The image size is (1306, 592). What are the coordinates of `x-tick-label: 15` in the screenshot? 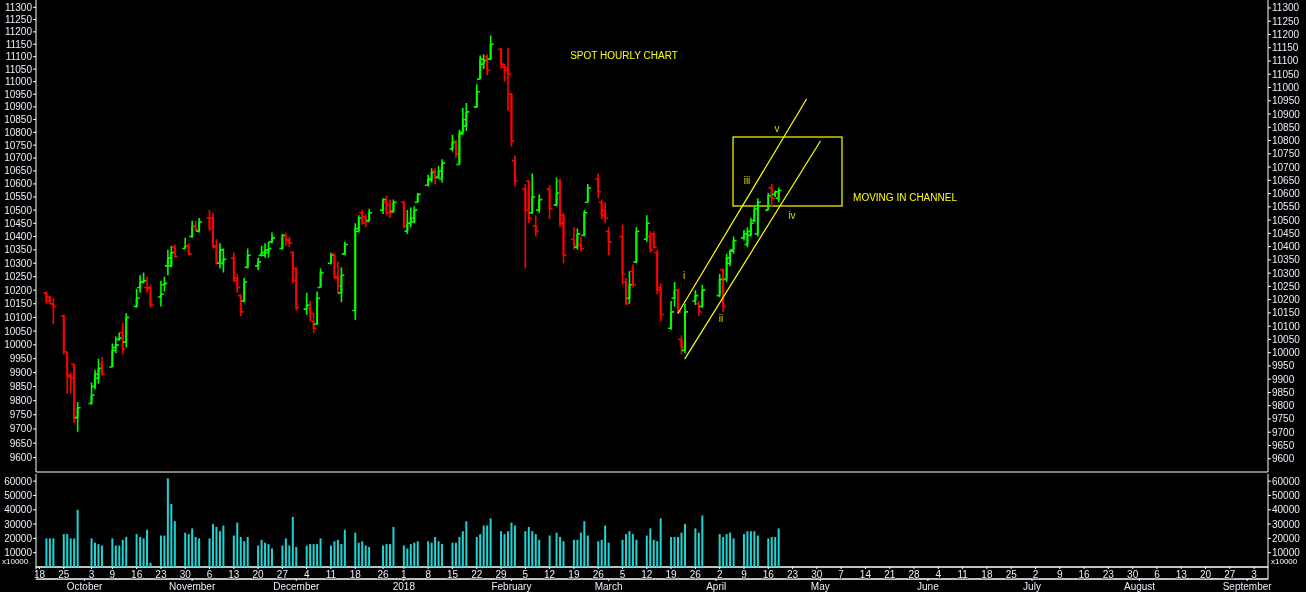 It's located at (452, 574).